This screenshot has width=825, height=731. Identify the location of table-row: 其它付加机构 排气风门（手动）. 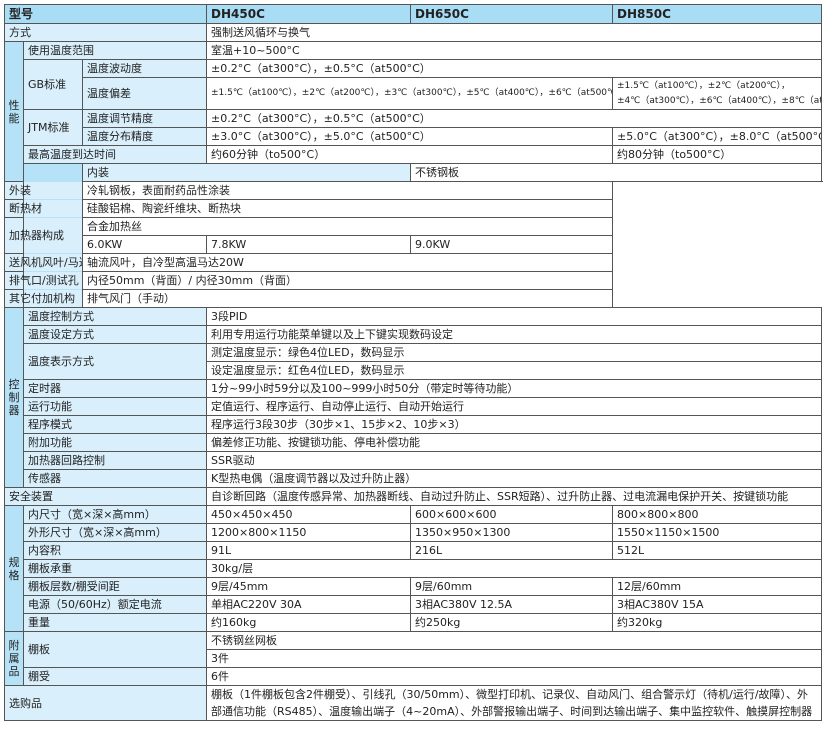
(413, 298).